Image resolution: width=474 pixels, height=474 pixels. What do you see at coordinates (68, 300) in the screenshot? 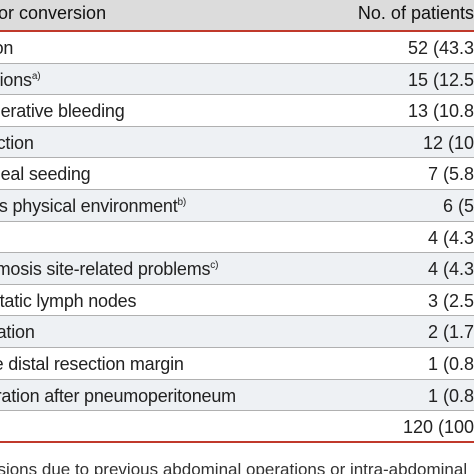
I see `row-reason: astatic lymph nodes` at bounding box center [68, 300].